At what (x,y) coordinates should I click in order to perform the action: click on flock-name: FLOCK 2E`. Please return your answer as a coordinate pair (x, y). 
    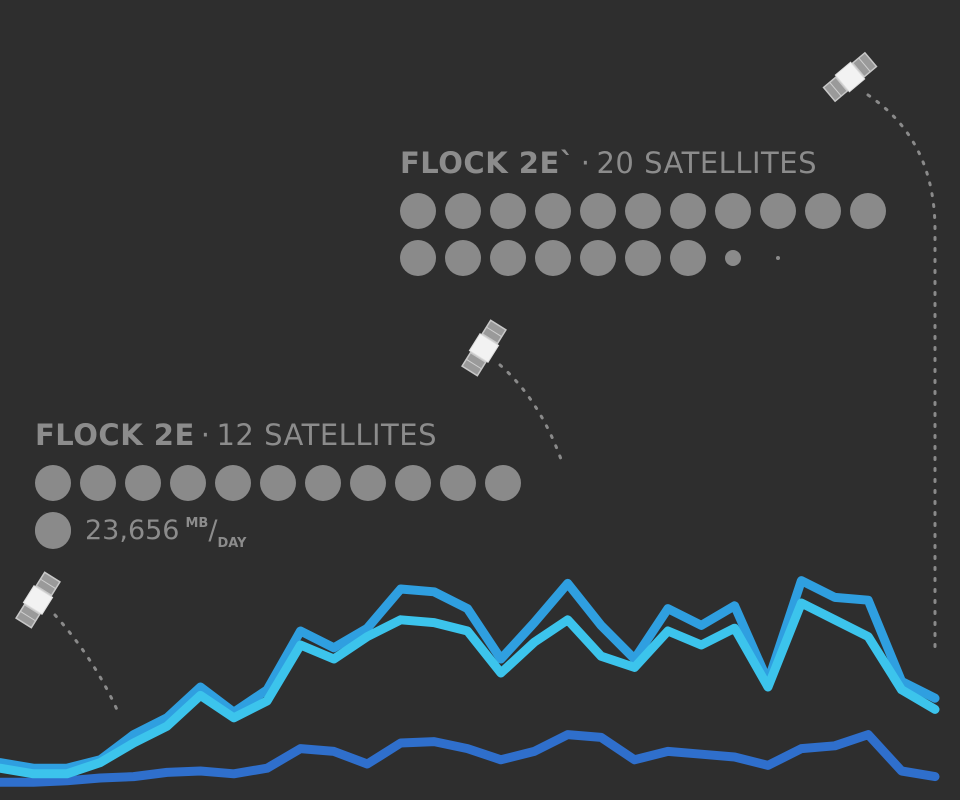
    Looking at the image, I should click on (487, 163).